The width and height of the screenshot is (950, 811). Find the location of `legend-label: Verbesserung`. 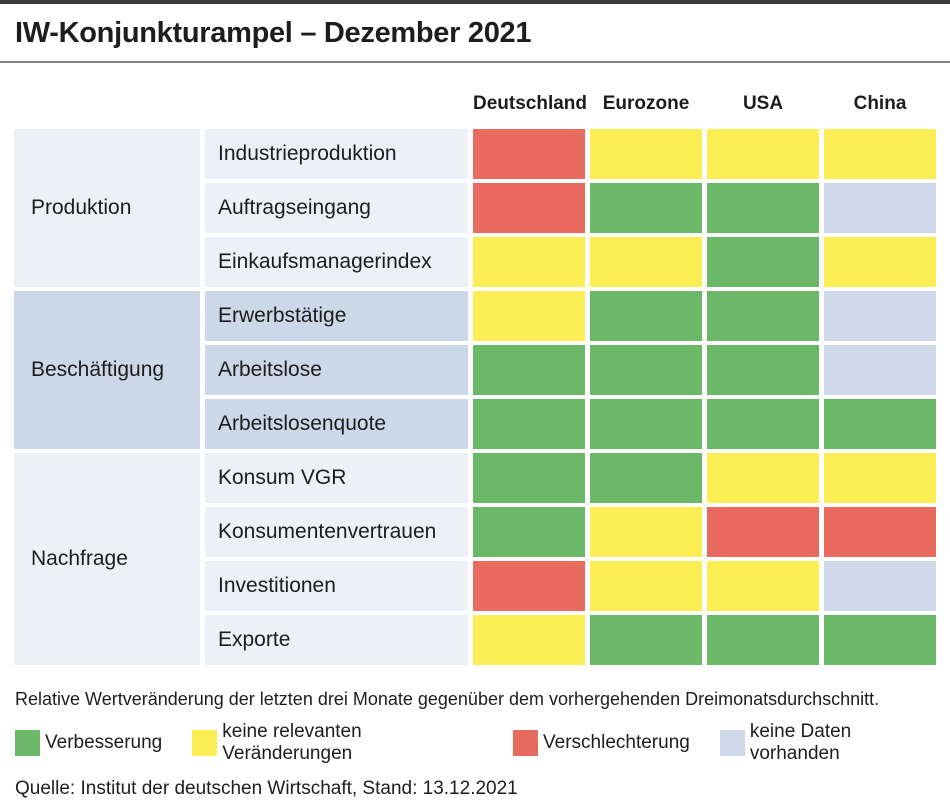

legend-label: Verbesserung is located at coordinates (104, 742).